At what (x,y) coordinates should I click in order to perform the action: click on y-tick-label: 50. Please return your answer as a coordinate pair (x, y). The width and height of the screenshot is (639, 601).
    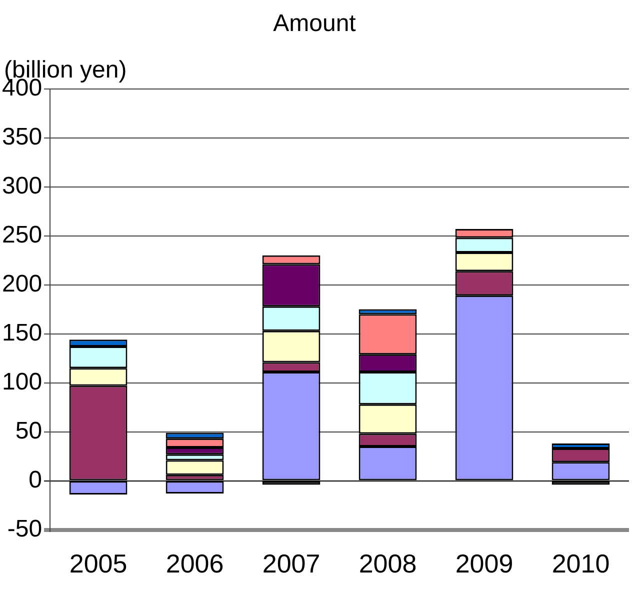
    Looking at the image, I should click on (28, 430).